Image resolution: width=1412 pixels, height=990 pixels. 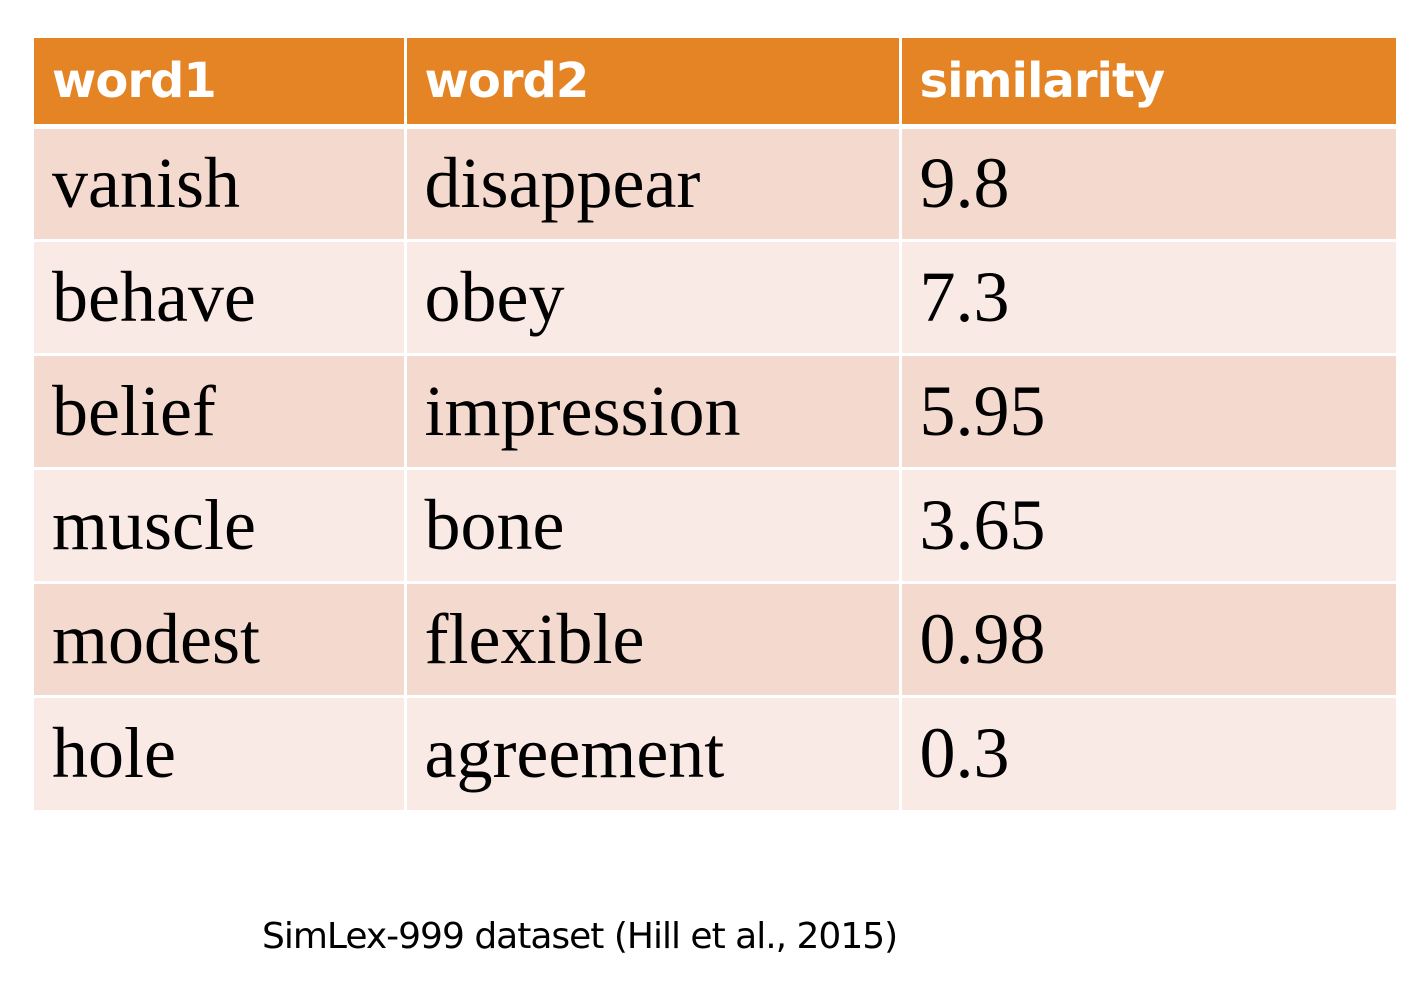 What do you see at coordinates (653, 83) in the screenshot?
I see `column-header-word2: word2` at bounding box center [653, 83].